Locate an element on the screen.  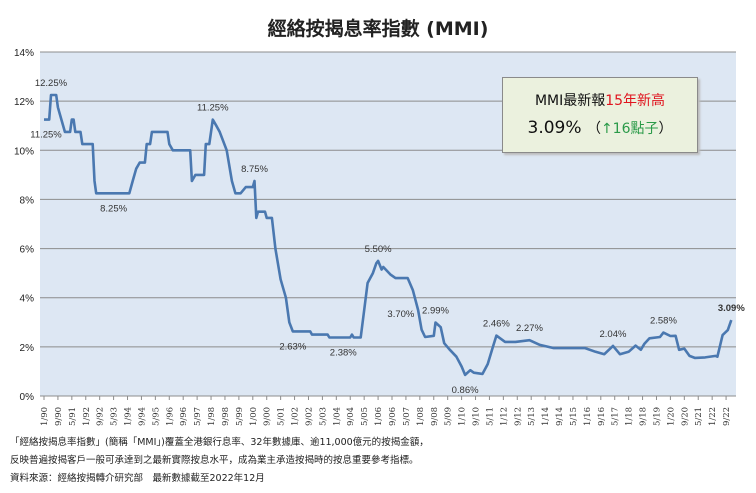
x-tick-label: 1/92 is located at coordinates (87, 416).